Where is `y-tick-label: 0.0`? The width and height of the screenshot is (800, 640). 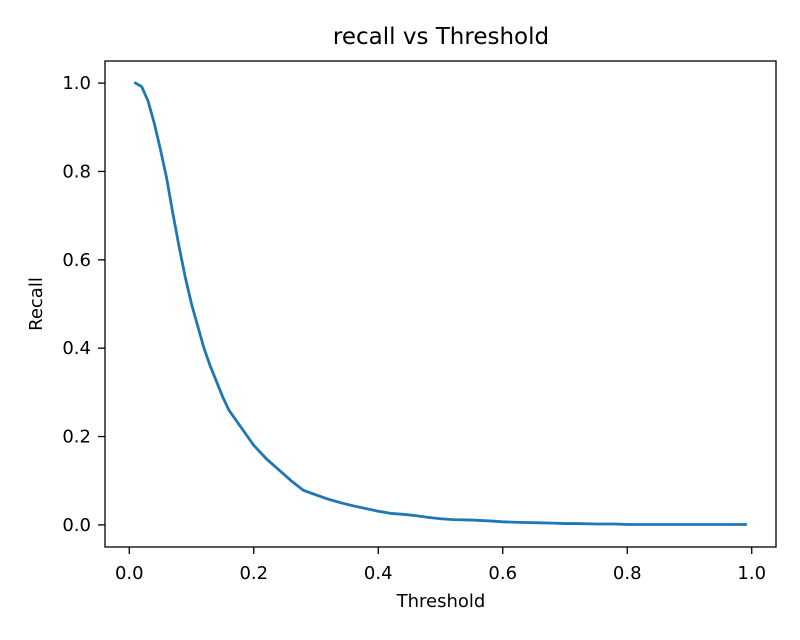
y-tick-label: 0.0 is located at coordinates (76, 525).